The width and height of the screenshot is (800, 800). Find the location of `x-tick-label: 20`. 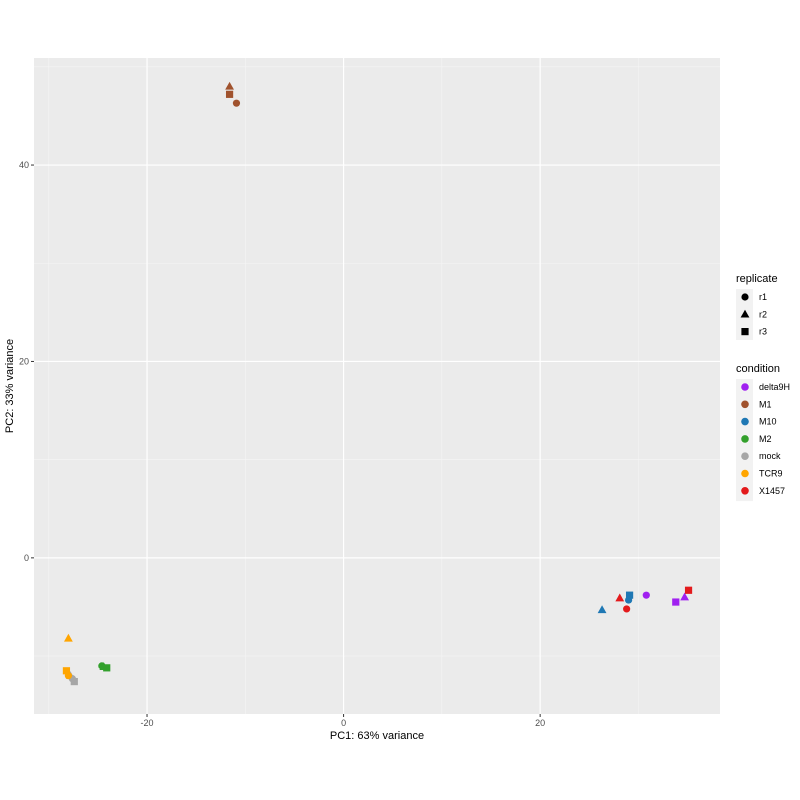

x-tick-label: 20 is located at coordinates (540, 723).